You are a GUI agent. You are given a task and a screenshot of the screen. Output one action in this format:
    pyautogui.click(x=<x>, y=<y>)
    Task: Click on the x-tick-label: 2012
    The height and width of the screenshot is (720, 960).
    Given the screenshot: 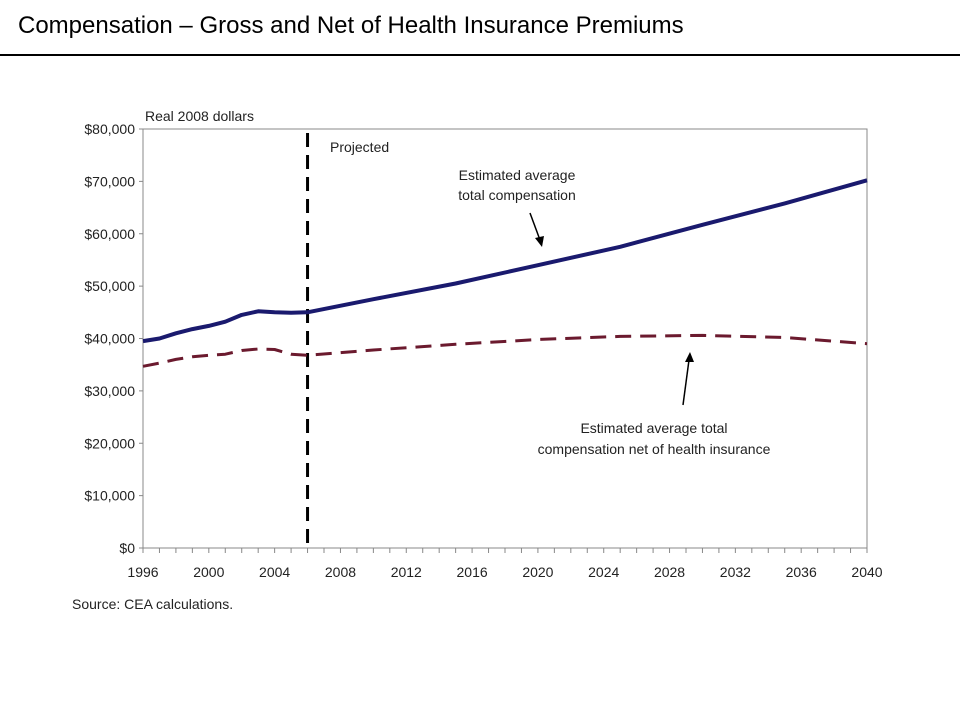 What is the action you would take?
    pyautogui.click(x=406, y=572)
    